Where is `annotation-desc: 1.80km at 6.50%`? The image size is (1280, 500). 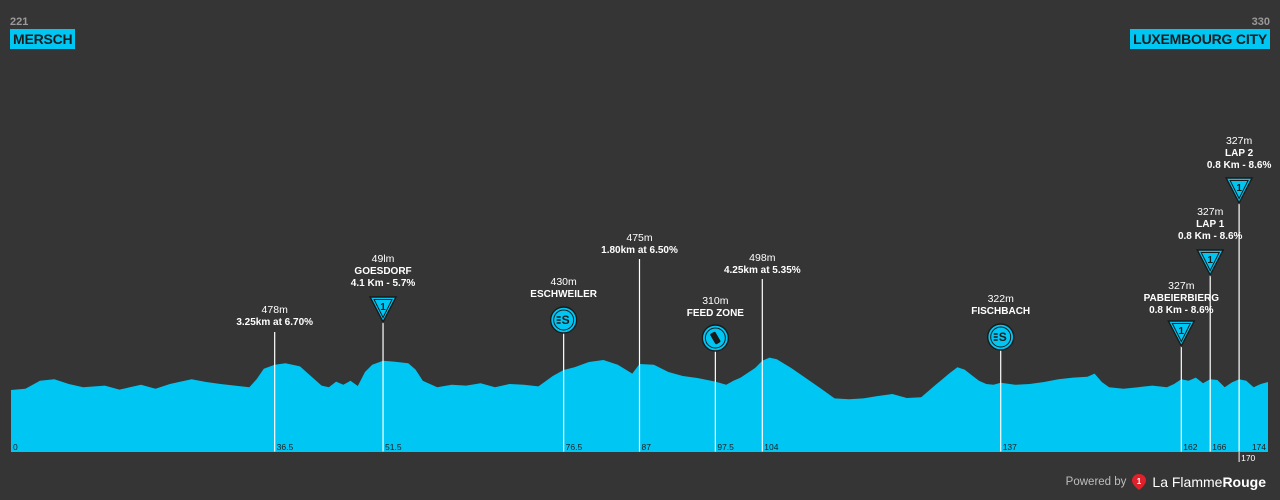
annotation-desc: 1.80km at 6.50% is located at coordinates (639, 250).